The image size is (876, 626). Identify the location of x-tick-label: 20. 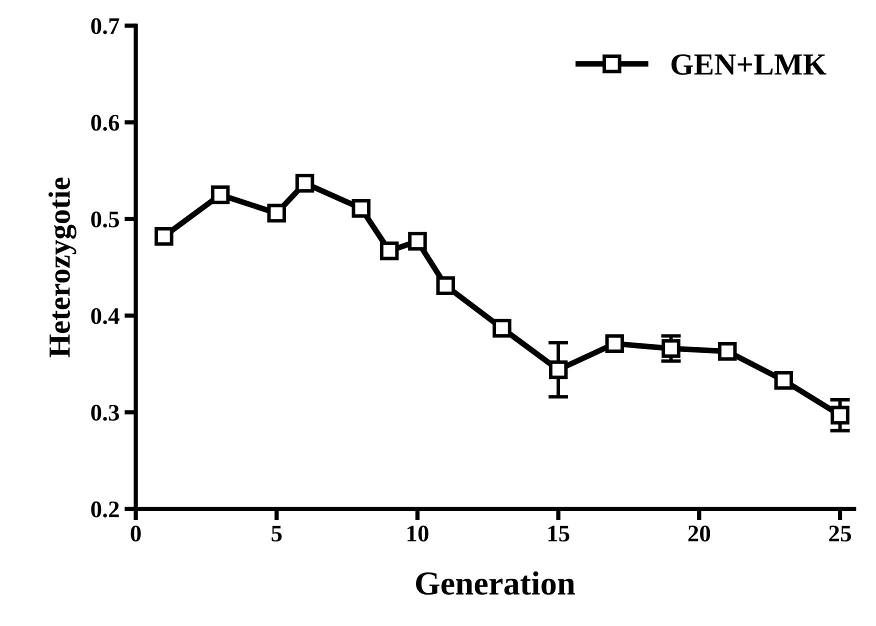
(699, 534).